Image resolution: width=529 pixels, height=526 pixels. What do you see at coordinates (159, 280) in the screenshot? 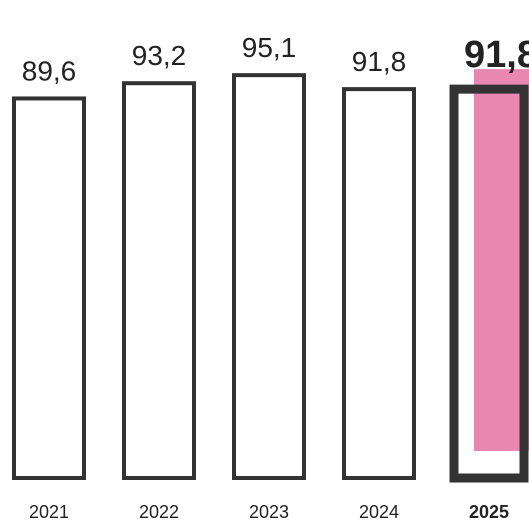
I see `bar-2022` at bounding box center [159, 280].